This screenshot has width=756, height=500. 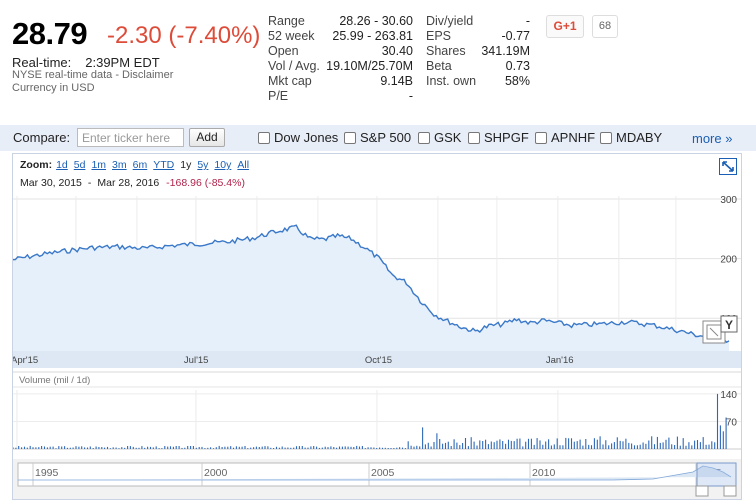 What do you see at coordinates (716, 474) in the screenshot?
I see `overview-selection` at bounding box center [716, 474].